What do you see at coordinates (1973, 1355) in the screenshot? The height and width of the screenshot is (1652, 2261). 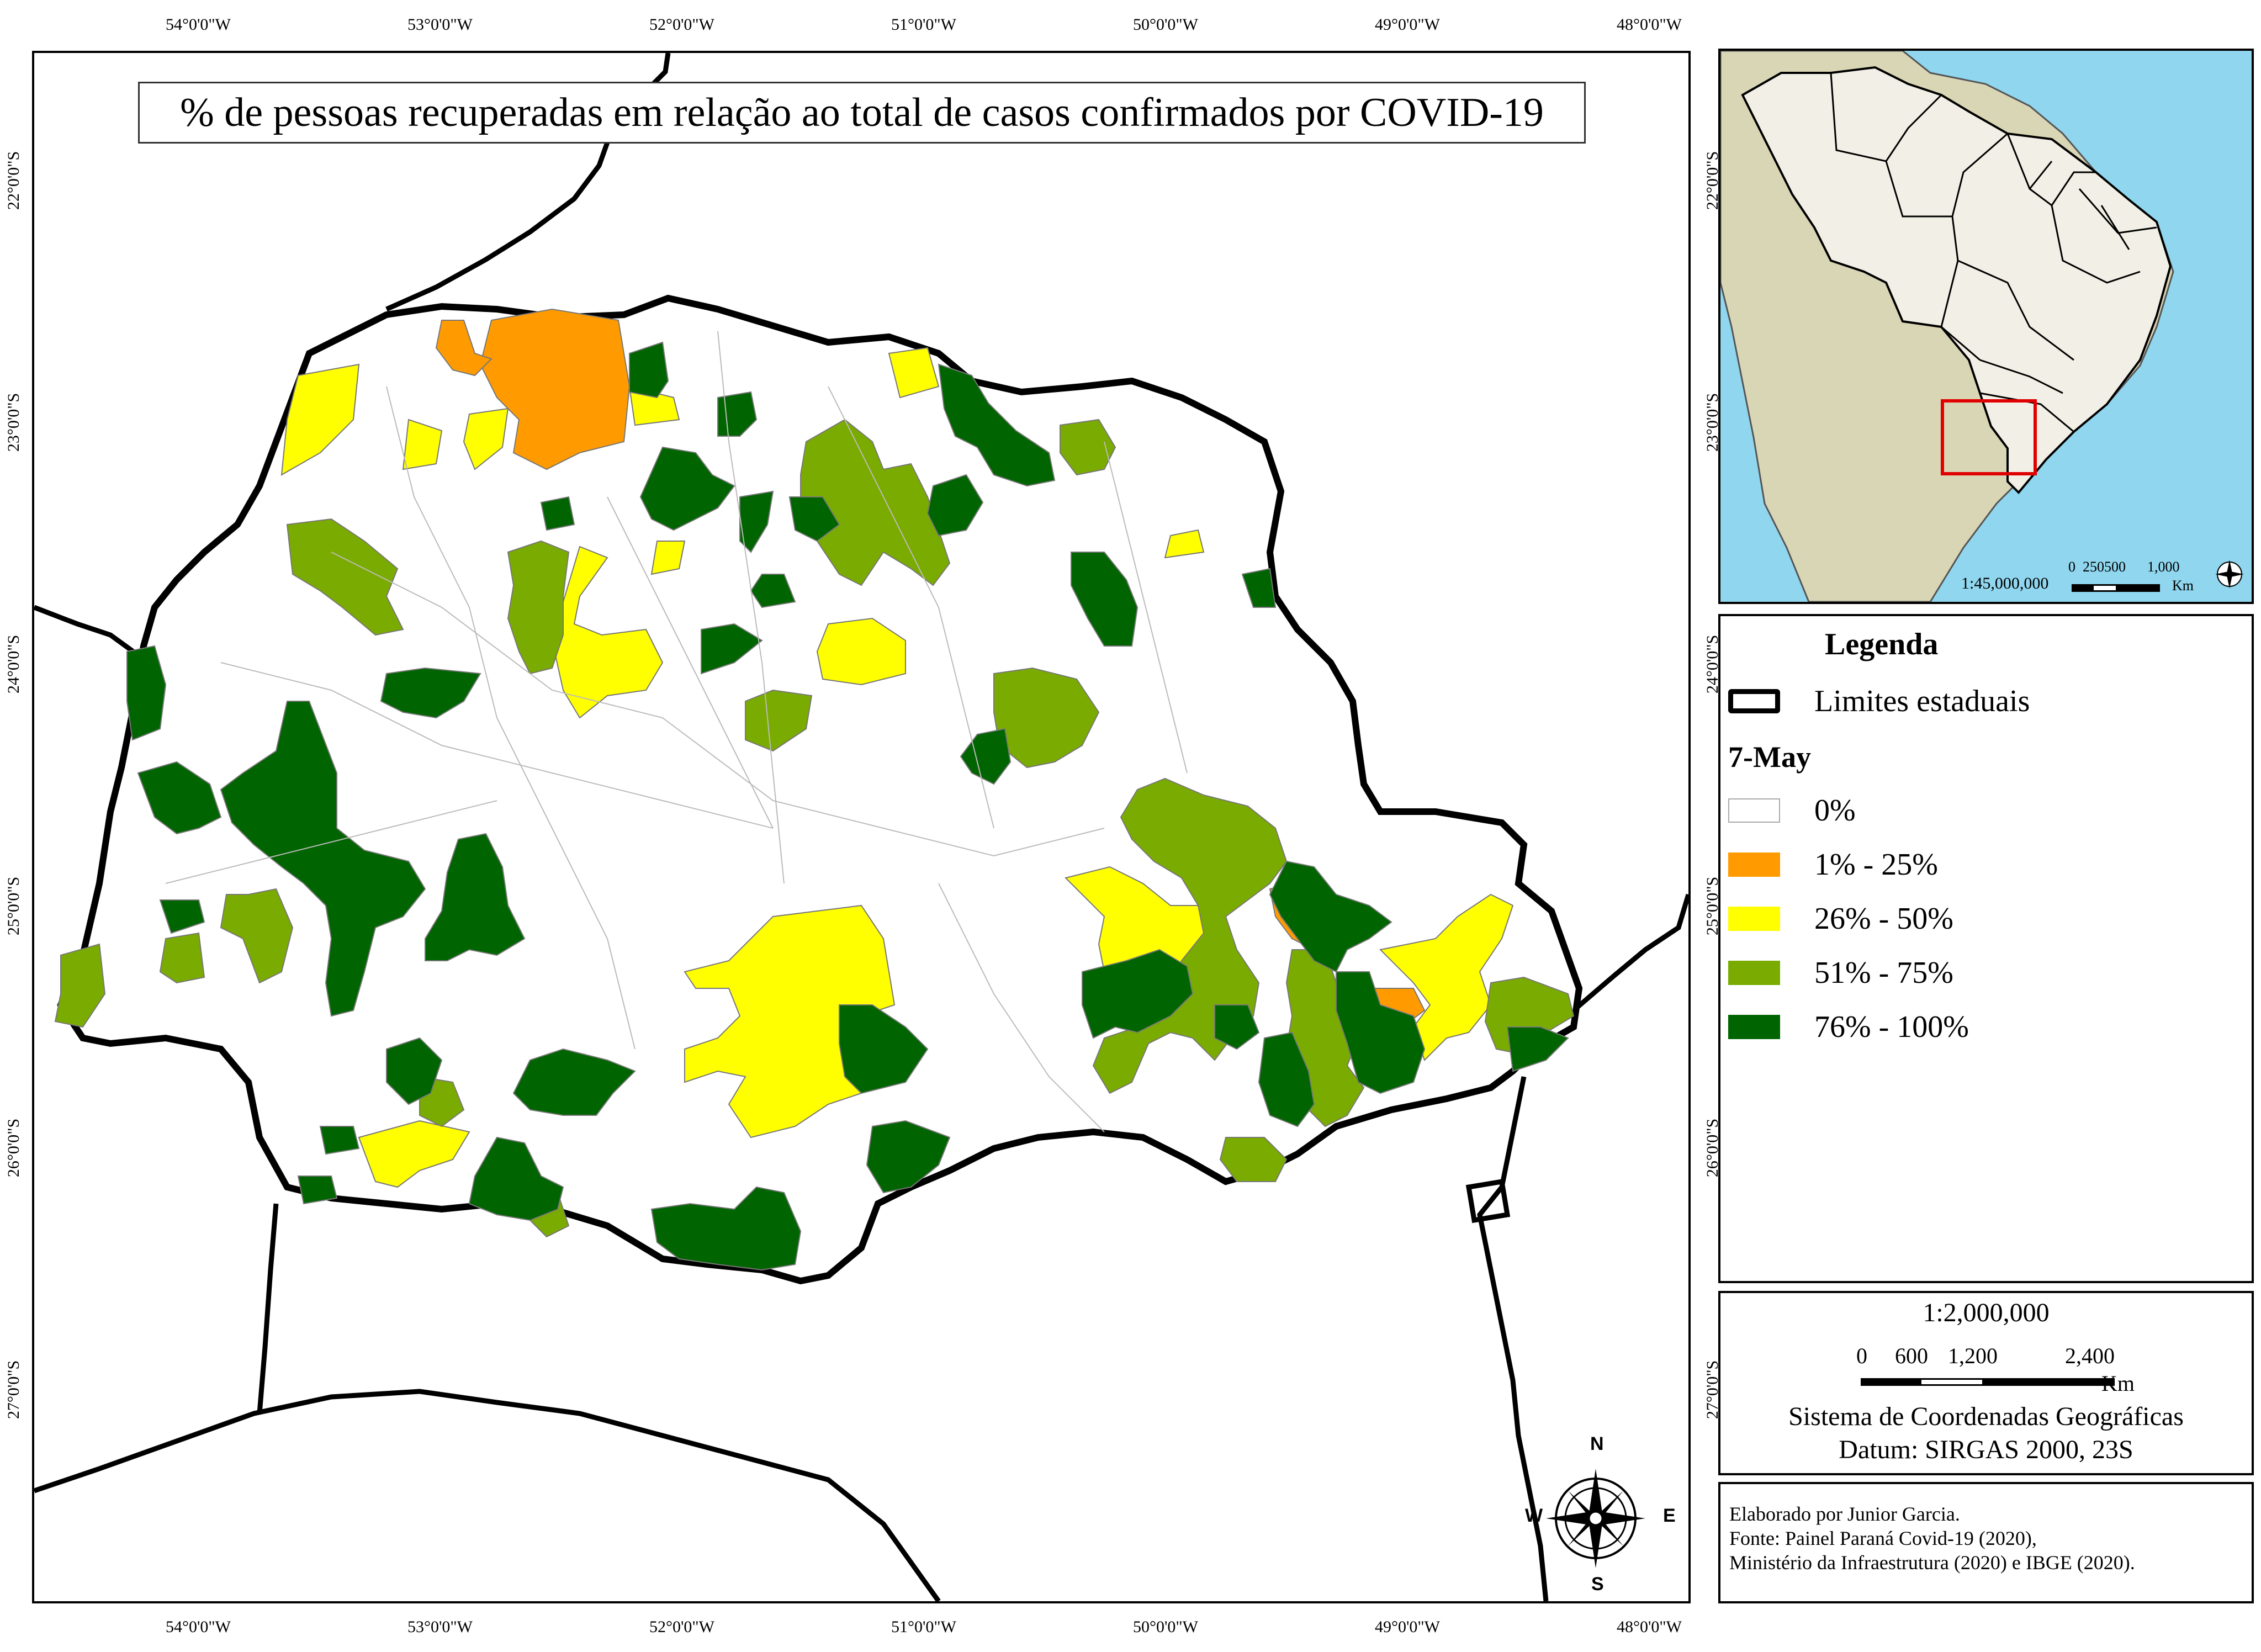 I see `scale-tick-2: 1,200` at bounding box center [1973, 1355].